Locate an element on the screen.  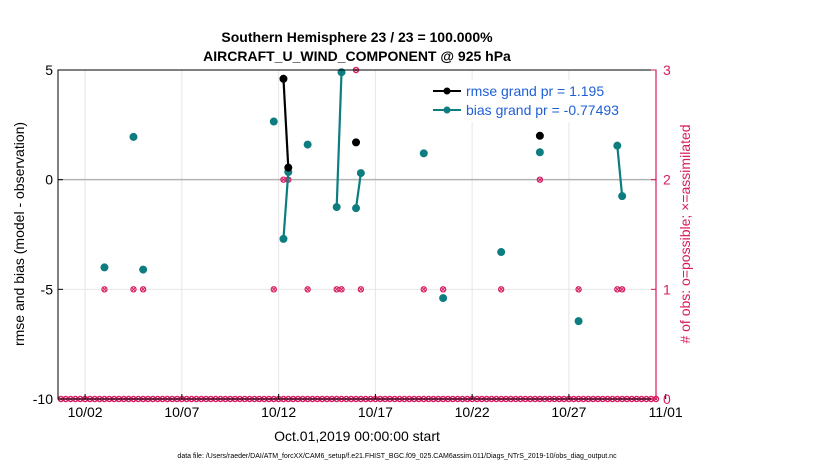
chart-title-line2: AIRCRAFT_U_WIND_COMPONENT @ 925 hPa is located at coordinates (357, 56).